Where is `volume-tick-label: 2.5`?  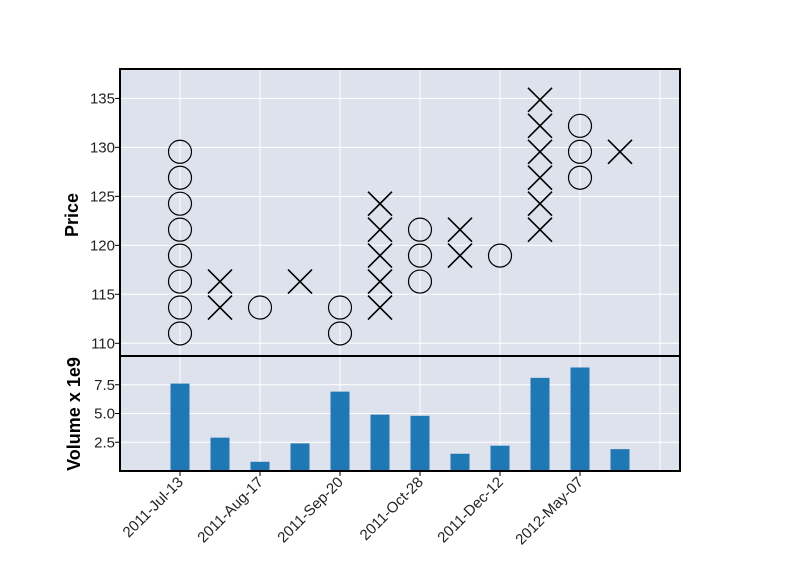
volume-tick-label: 2.5 is located at coordinates (104, 442).